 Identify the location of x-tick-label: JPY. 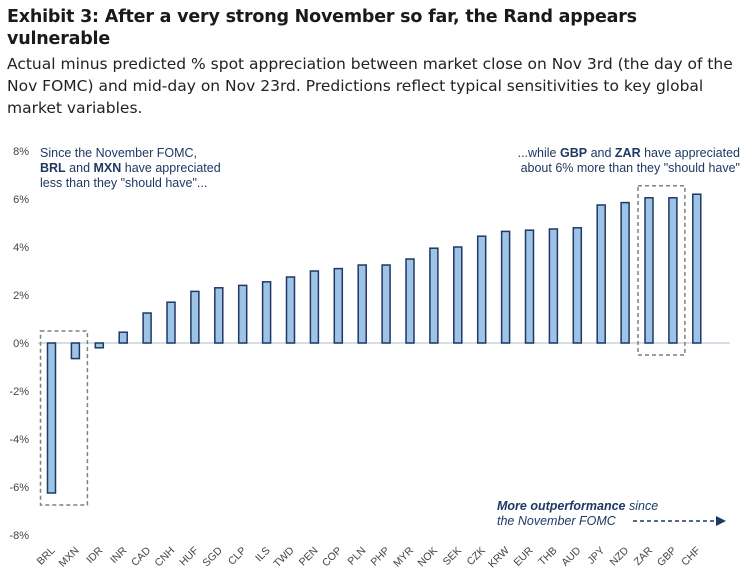
(596, 556).